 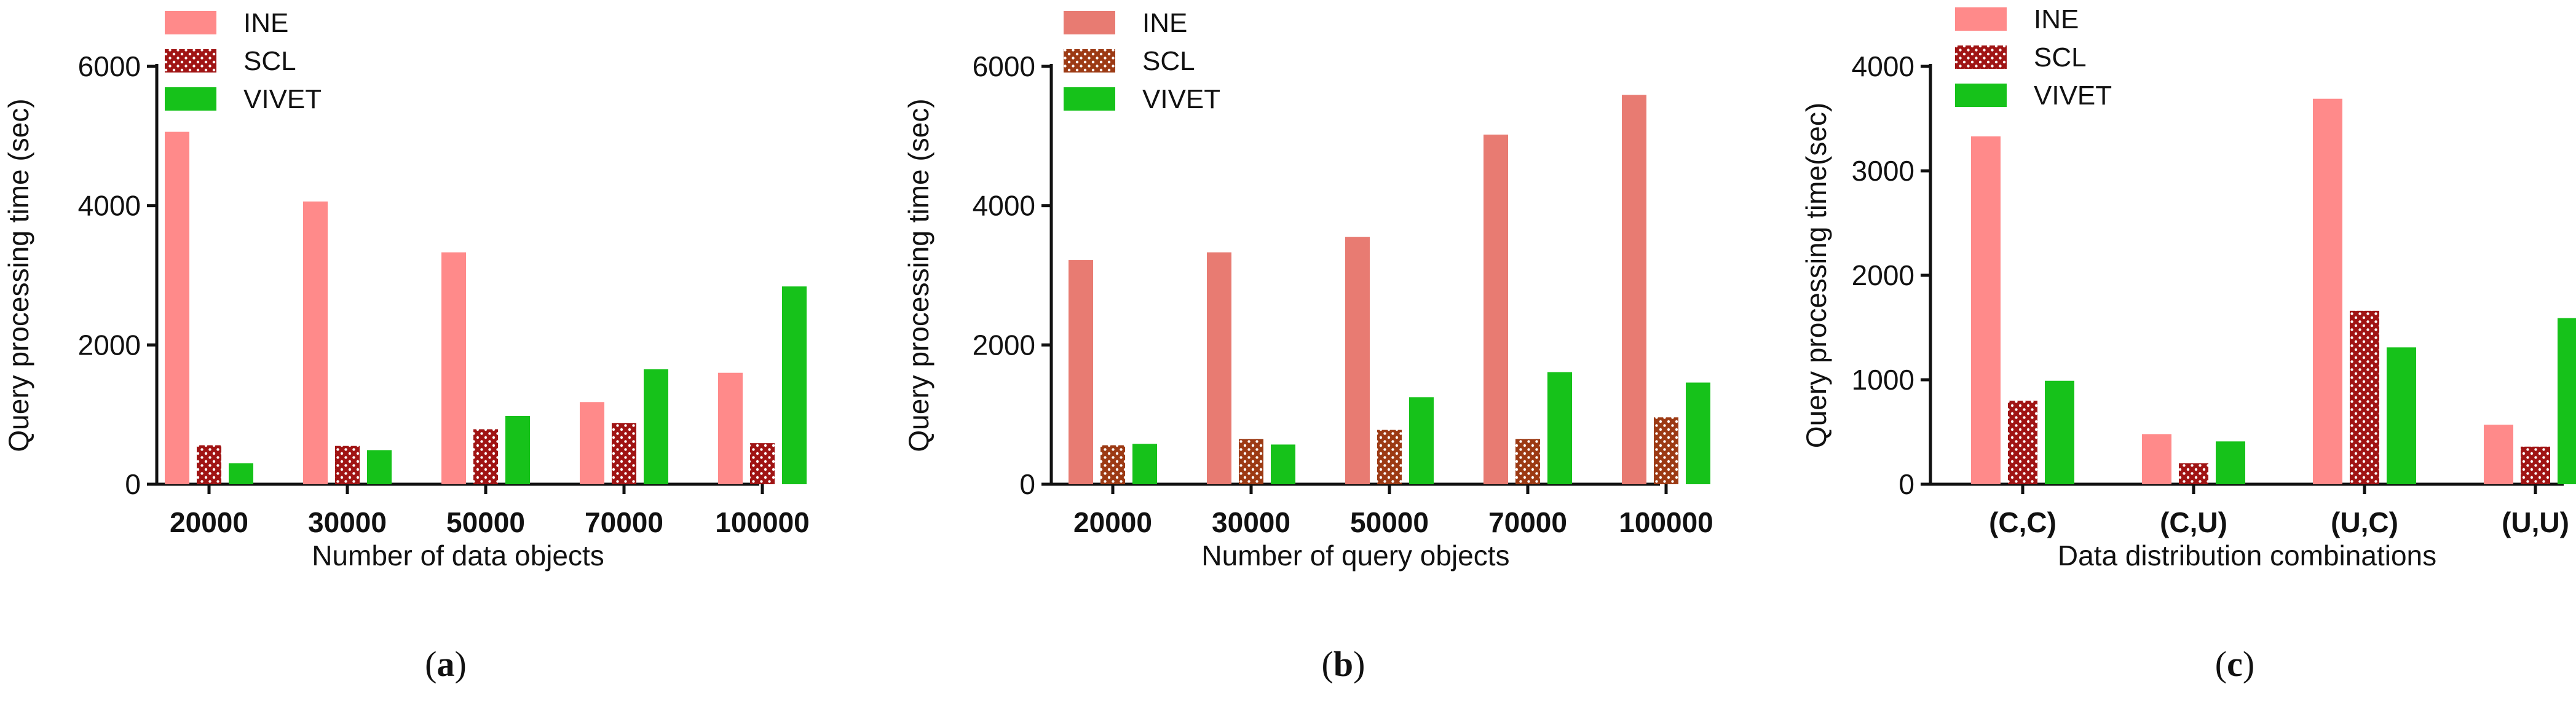 What do you see at coordinates (2193, 522) in the screenshot?
I see `x-tick-label: (C,U)` at bounding box center [2193, 522].